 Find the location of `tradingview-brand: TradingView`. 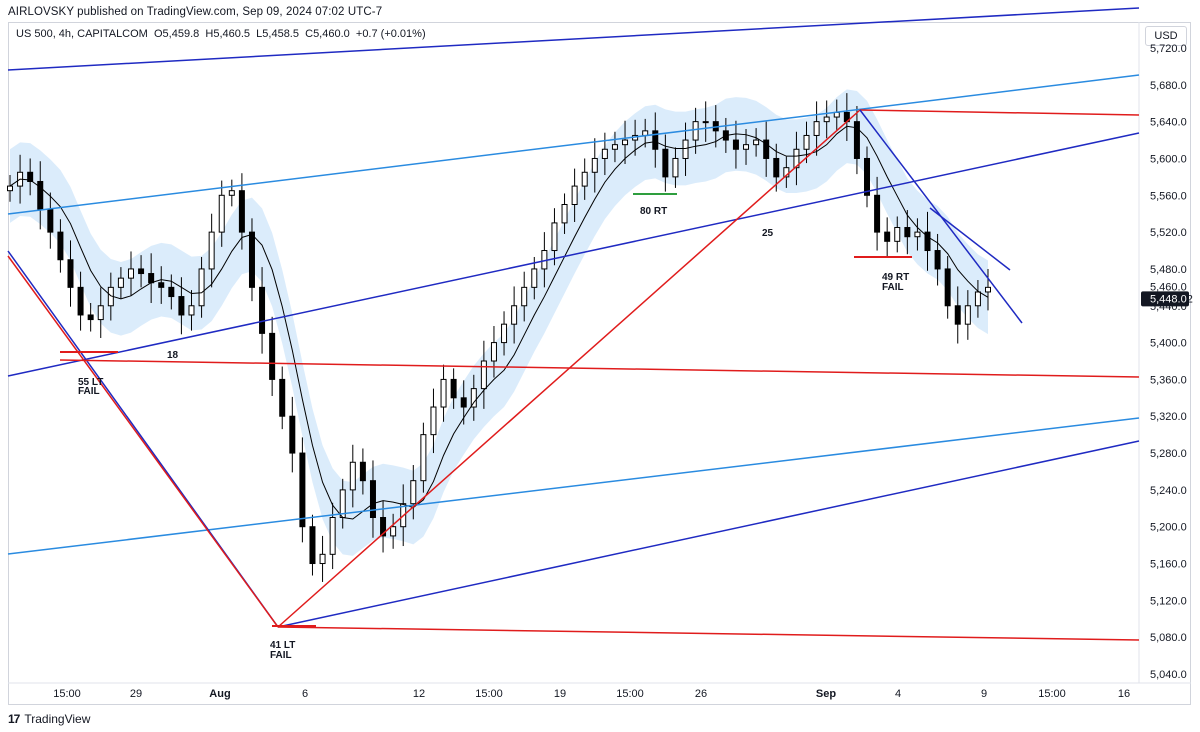

tradingview-brand: TradingView is located at coordinates (57, 719).